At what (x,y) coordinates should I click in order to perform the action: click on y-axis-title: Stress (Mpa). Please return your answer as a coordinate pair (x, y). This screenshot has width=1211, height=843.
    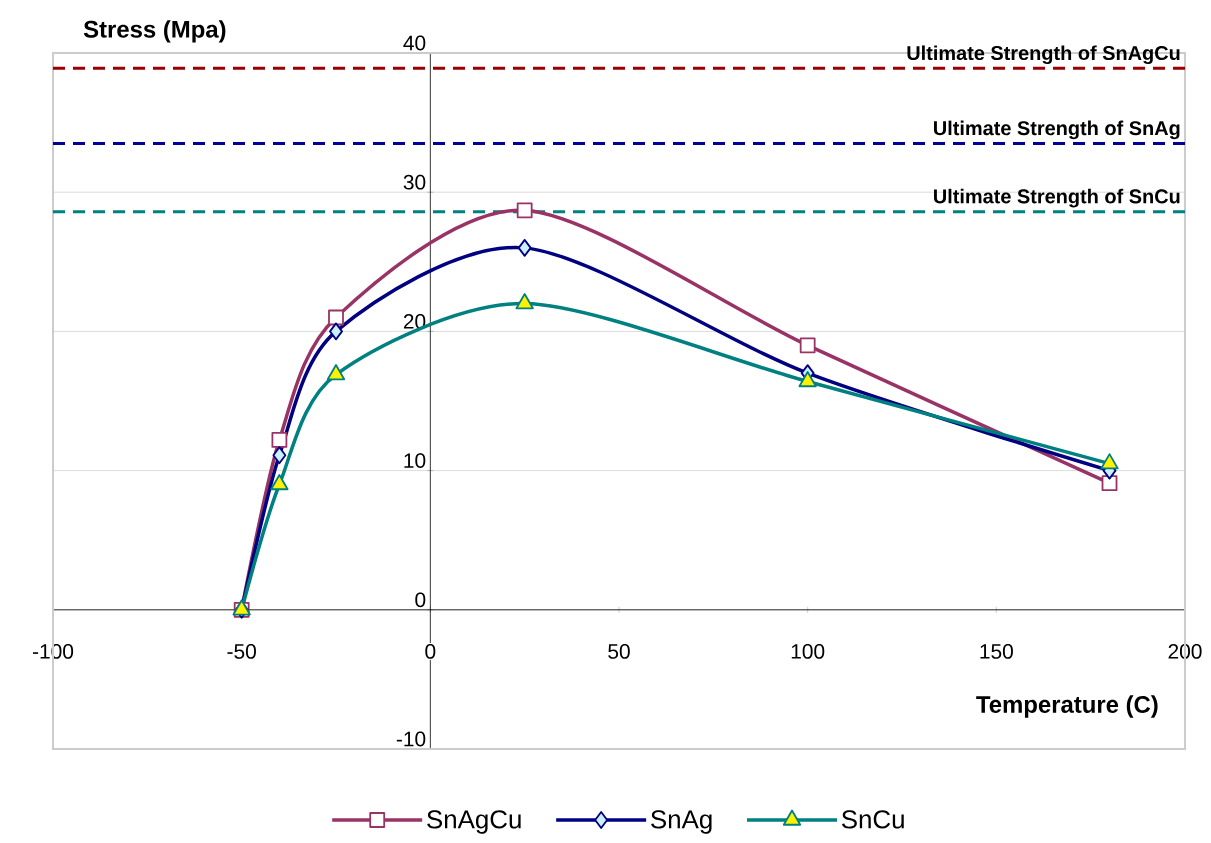
    Looking at the image, I should click on (154, 31).